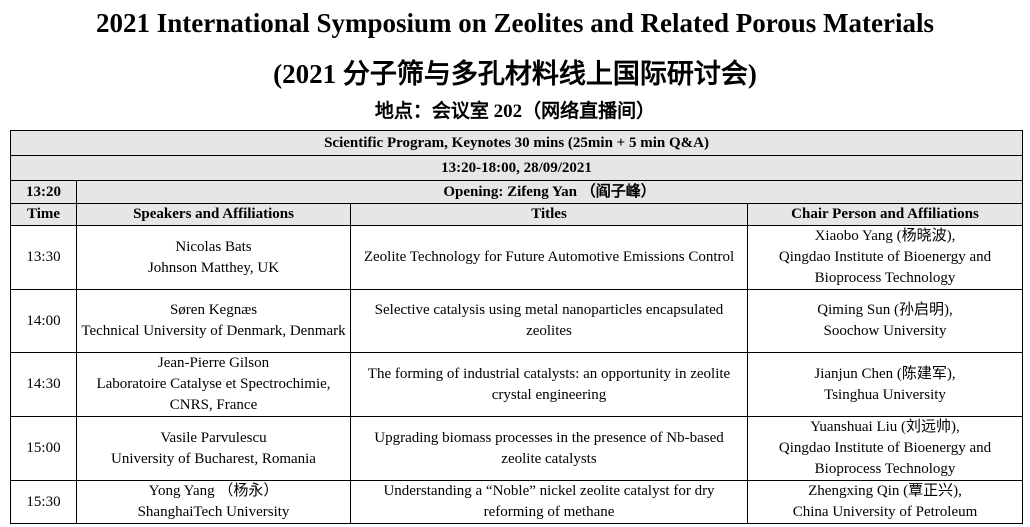 Image resolution: width=1030 pixels, height=527 pixels. What do you see at coordinates (516, 168) in the screenshot?
I see `program-date-time: 13:20-18:00, 28/09/2021` at bounding box center [516, 168].